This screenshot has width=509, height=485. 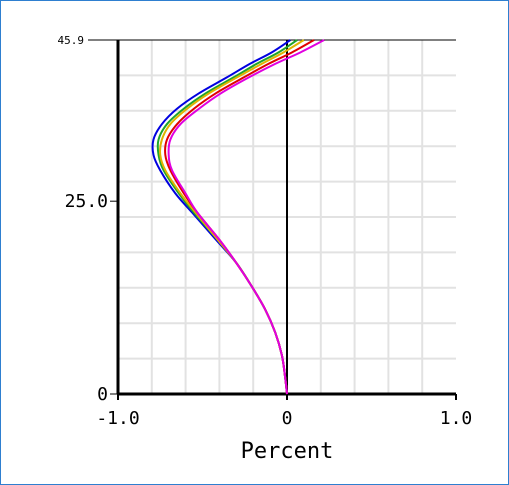 I want to click on x-axis-label: Percent, so click(x=287, y=451).